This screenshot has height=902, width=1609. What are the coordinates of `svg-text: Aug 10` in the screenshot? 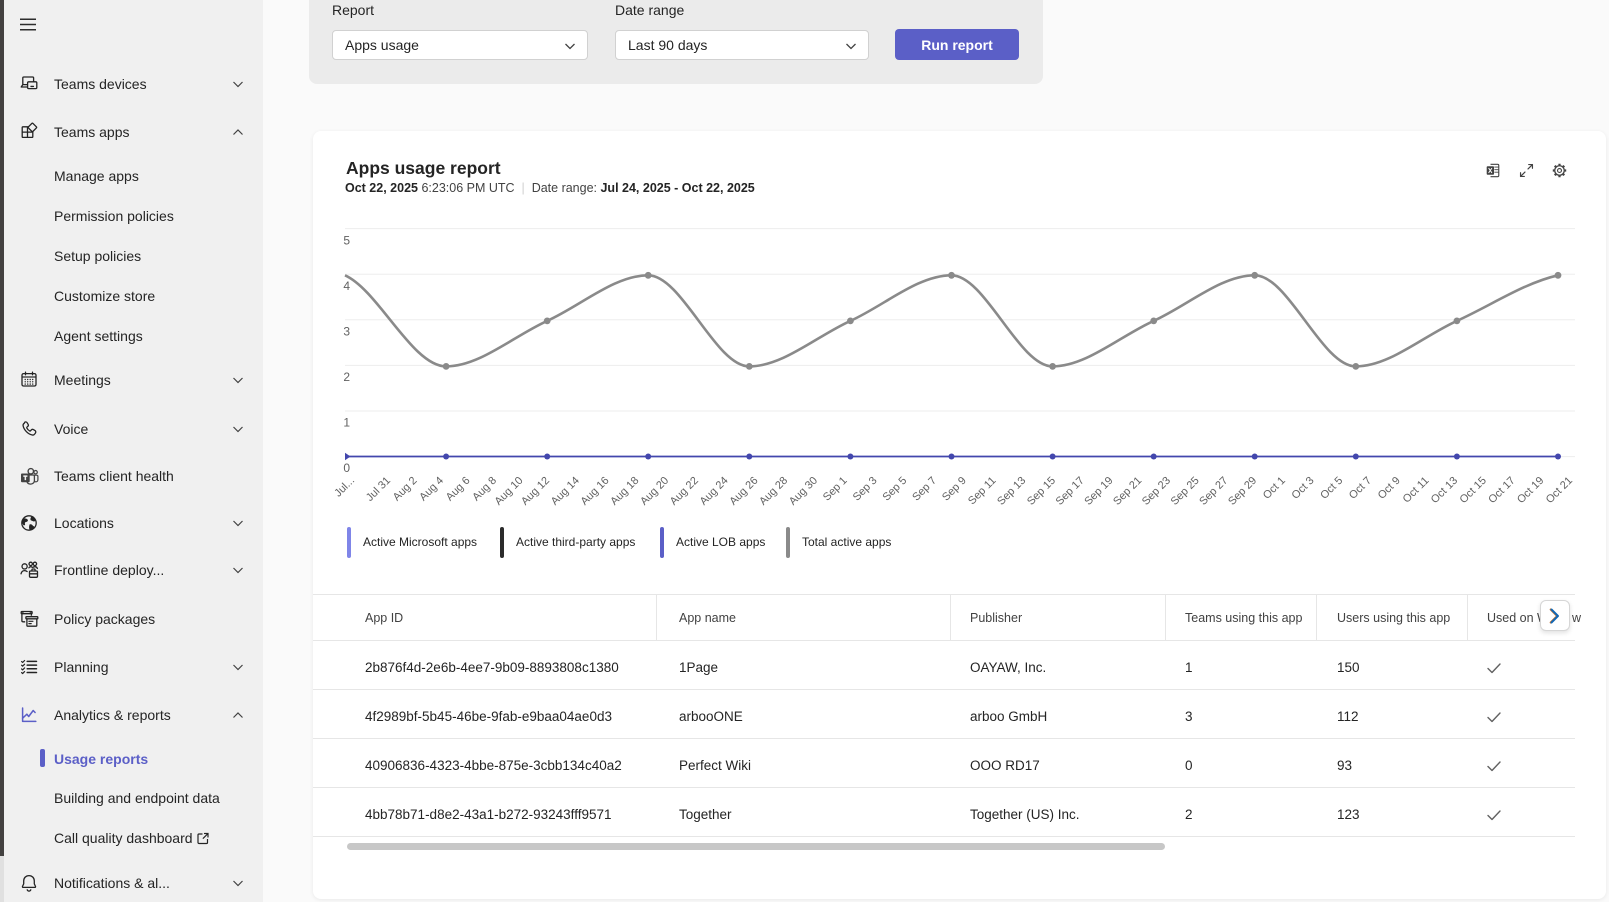 It's located at (508, 491).